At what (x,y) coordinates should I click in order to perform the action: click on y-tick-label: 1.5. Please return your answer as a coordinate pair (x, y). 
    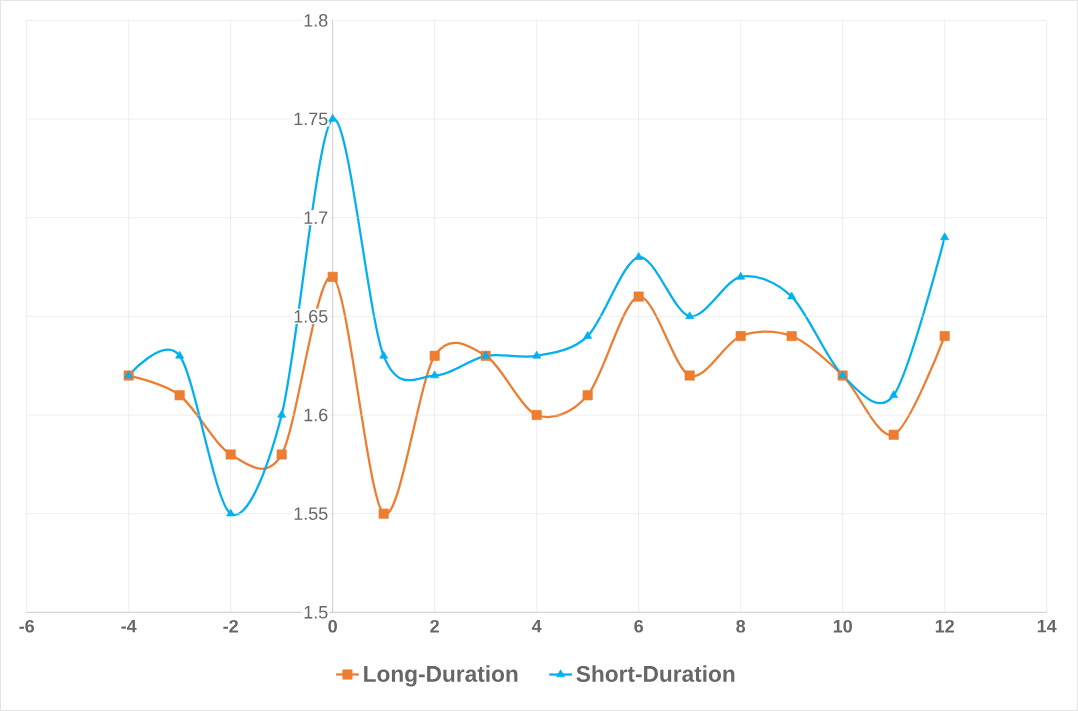
    Looking at the image, I should click on (316, 612).